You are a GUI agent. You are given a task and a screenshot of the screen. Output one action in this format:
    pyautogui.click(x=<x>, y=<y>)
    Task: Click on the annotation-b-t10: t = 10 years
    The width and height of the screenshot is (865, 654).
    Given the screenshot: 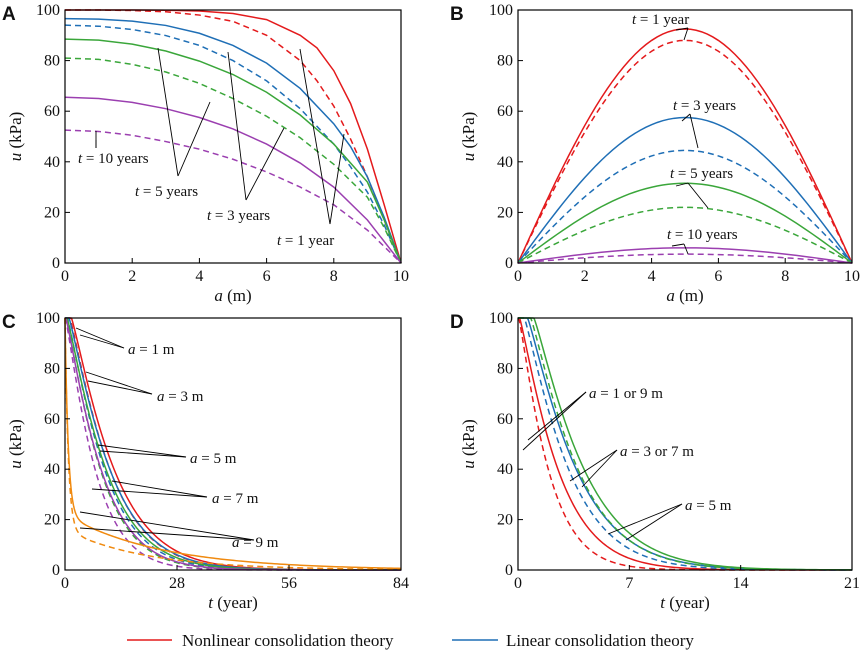 What is the action you would take?
    pyautogui.click(x=702, y=235)
    